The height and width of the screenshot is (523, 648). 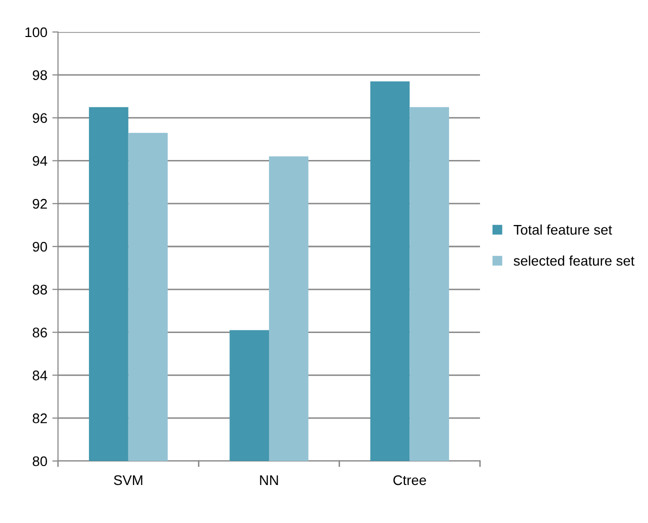 I want to click on y-tick-label: 96, so click(x=39, y=118).